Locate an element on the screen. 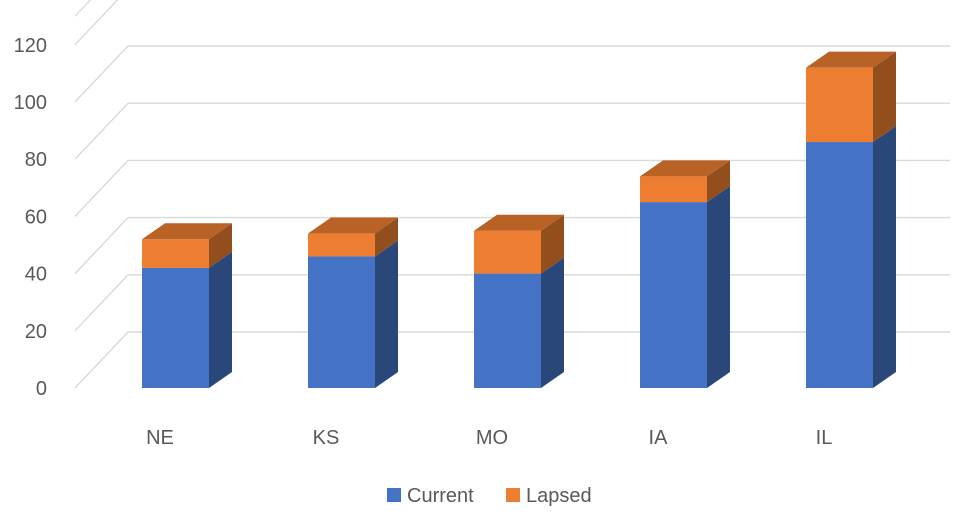 The width and height of the screenshot is (956, 514). bar-stack-il is located at coordinates (851, 219).